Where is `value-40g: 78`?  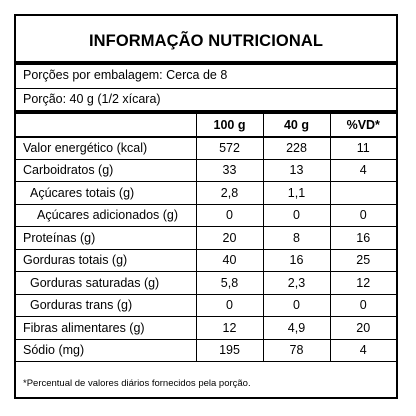 value-40g: 78 is located at coordinates (296, 350).